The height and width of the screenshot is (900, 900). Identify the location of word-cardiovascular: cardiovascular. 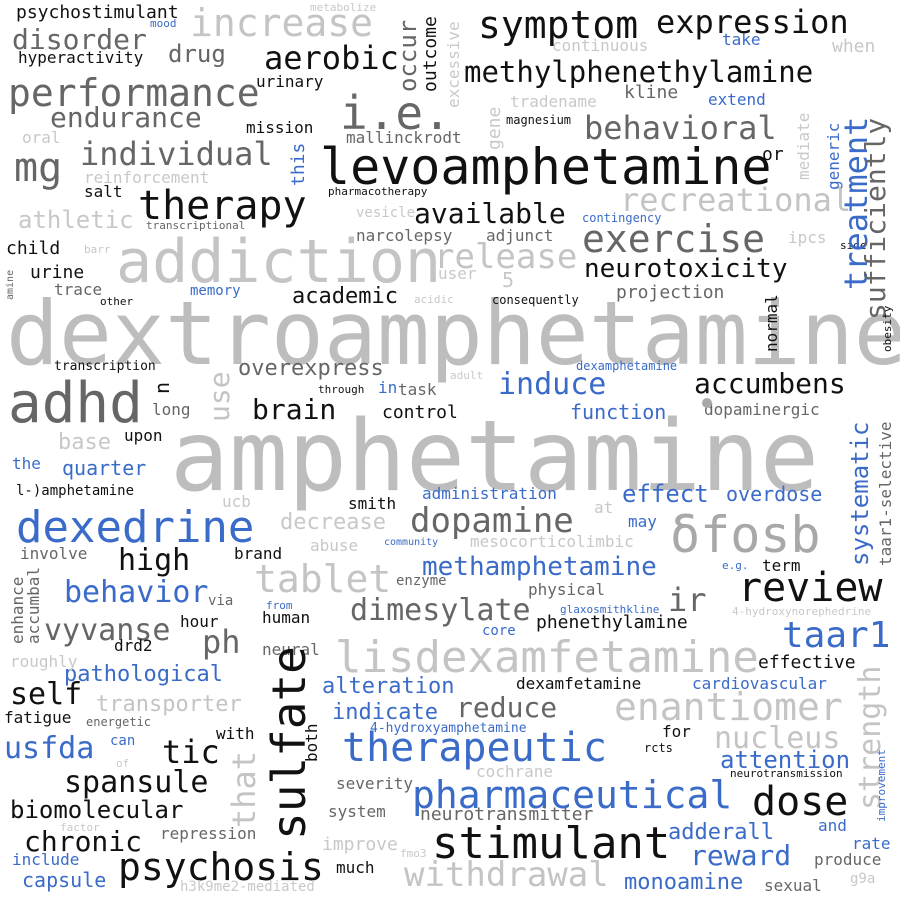
(759, 683).